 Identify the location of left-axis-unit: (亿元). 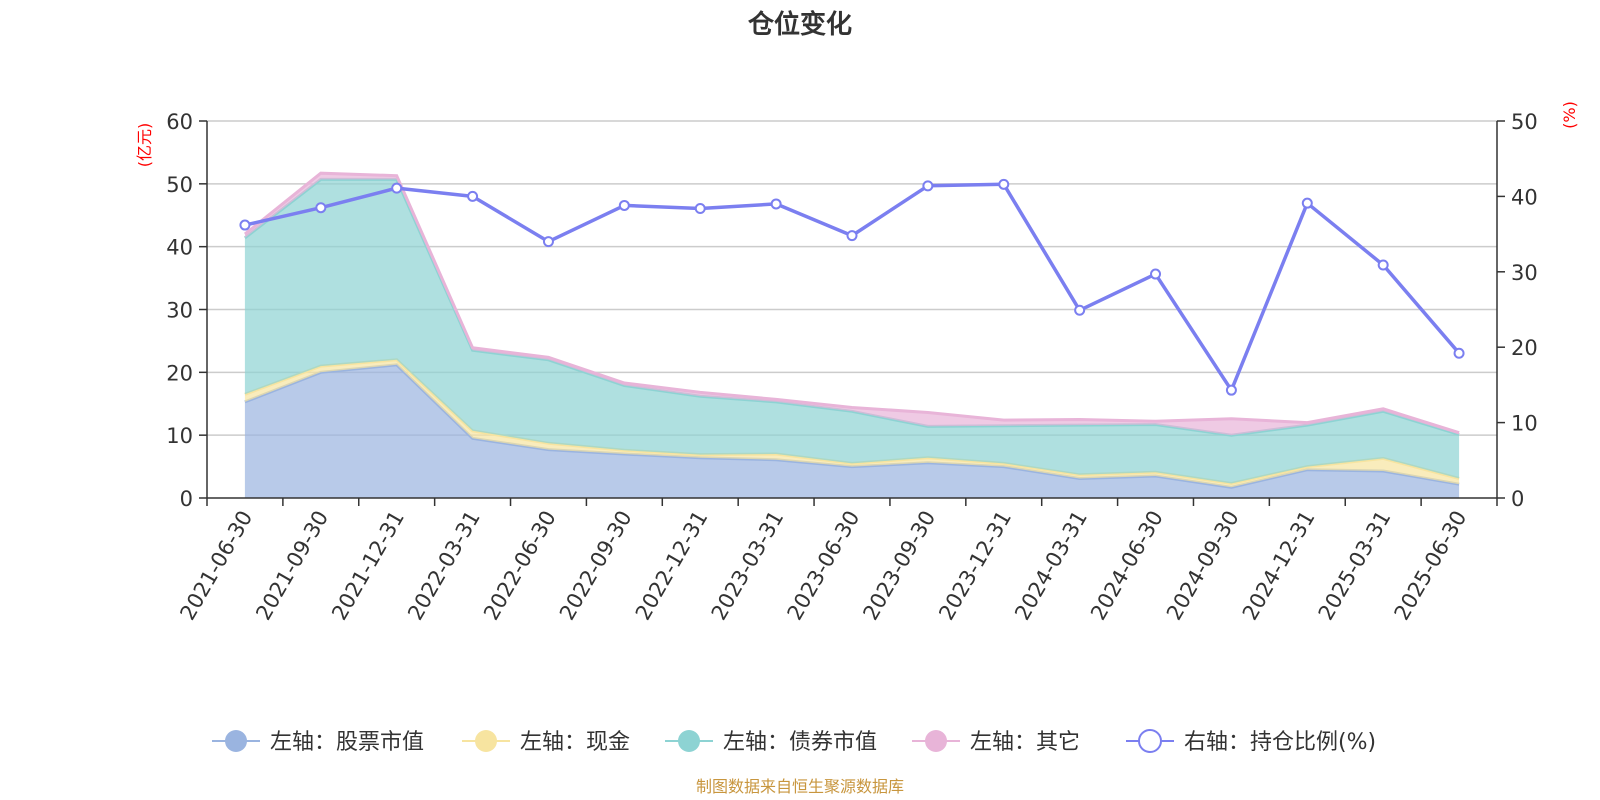
(144, 145).